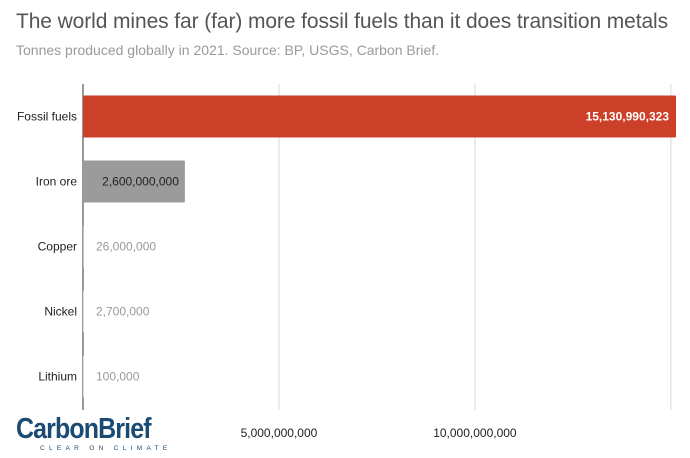  Describe the element at coordinates (60, 312) in the screenshot. I see `category-label: Nickel` at that location.